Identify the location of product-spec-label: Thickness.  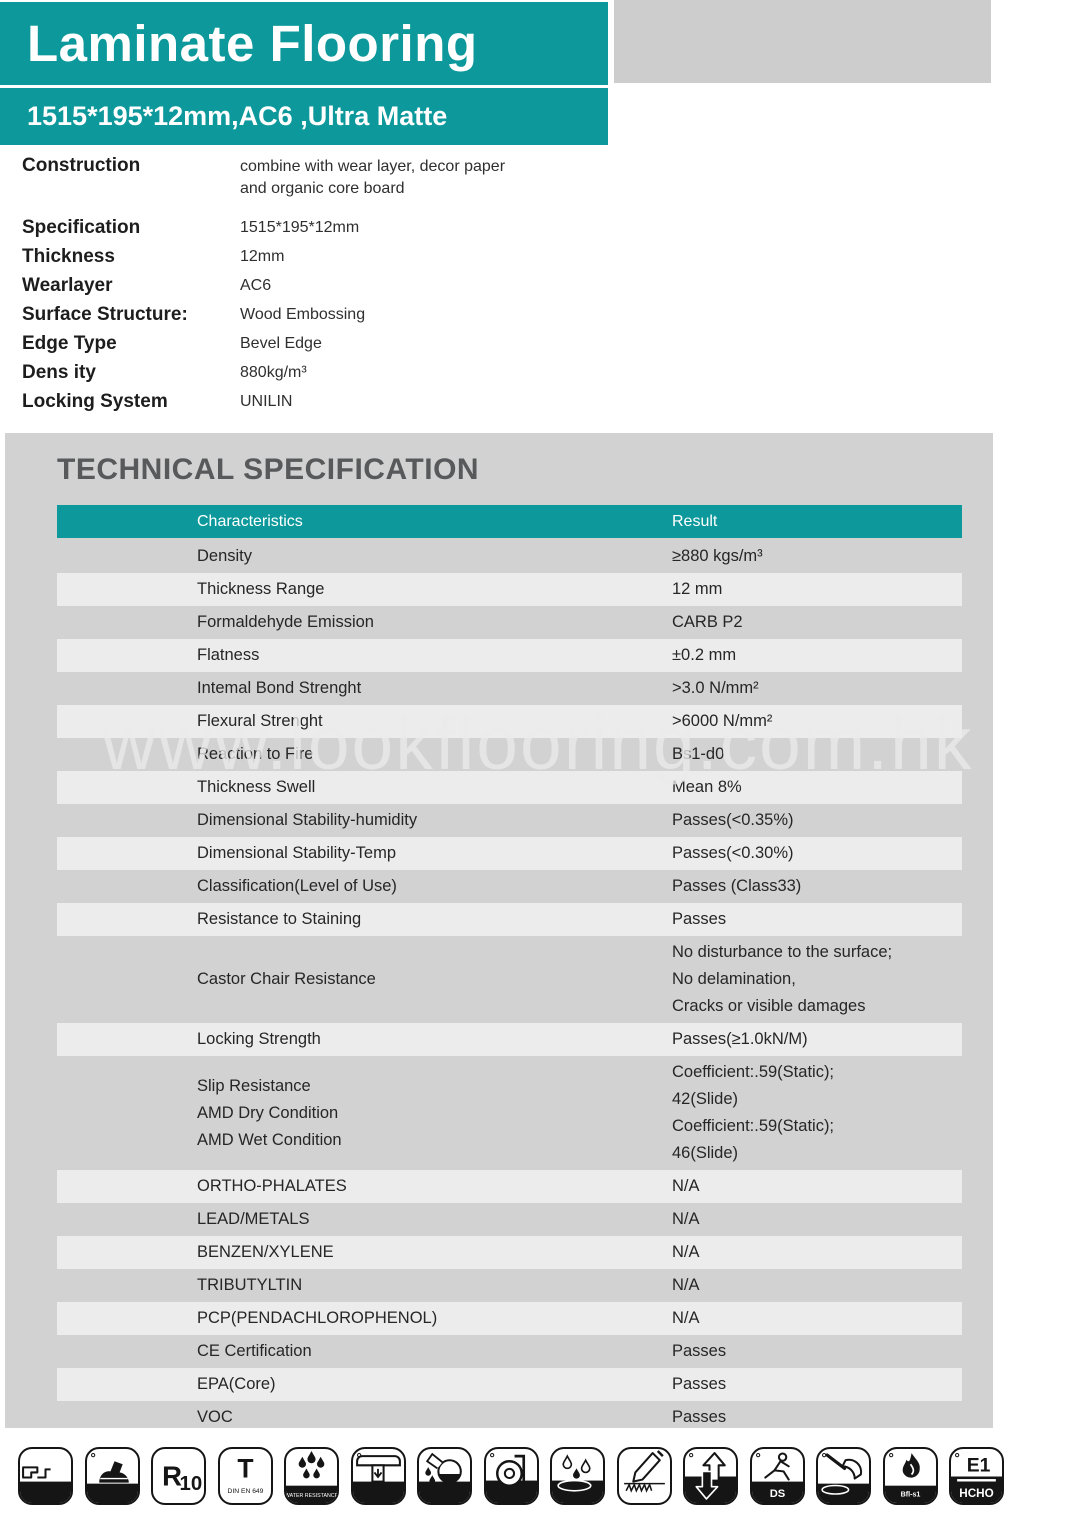
(68, 256).